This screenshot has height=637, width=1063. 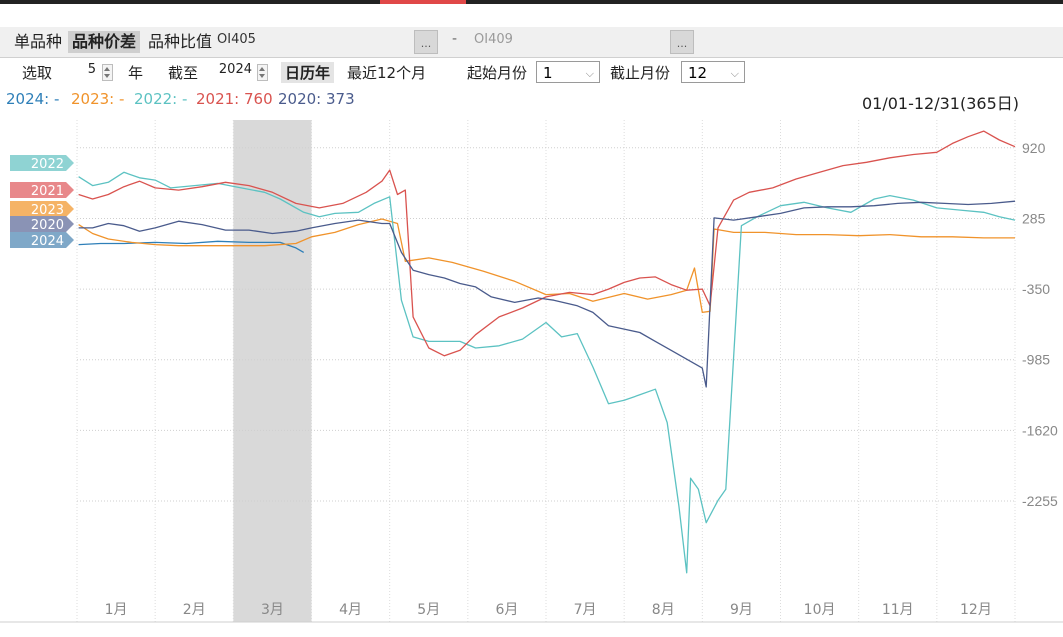 I want to click on start-month-label: 起始月份, so click(x=497, y=73).